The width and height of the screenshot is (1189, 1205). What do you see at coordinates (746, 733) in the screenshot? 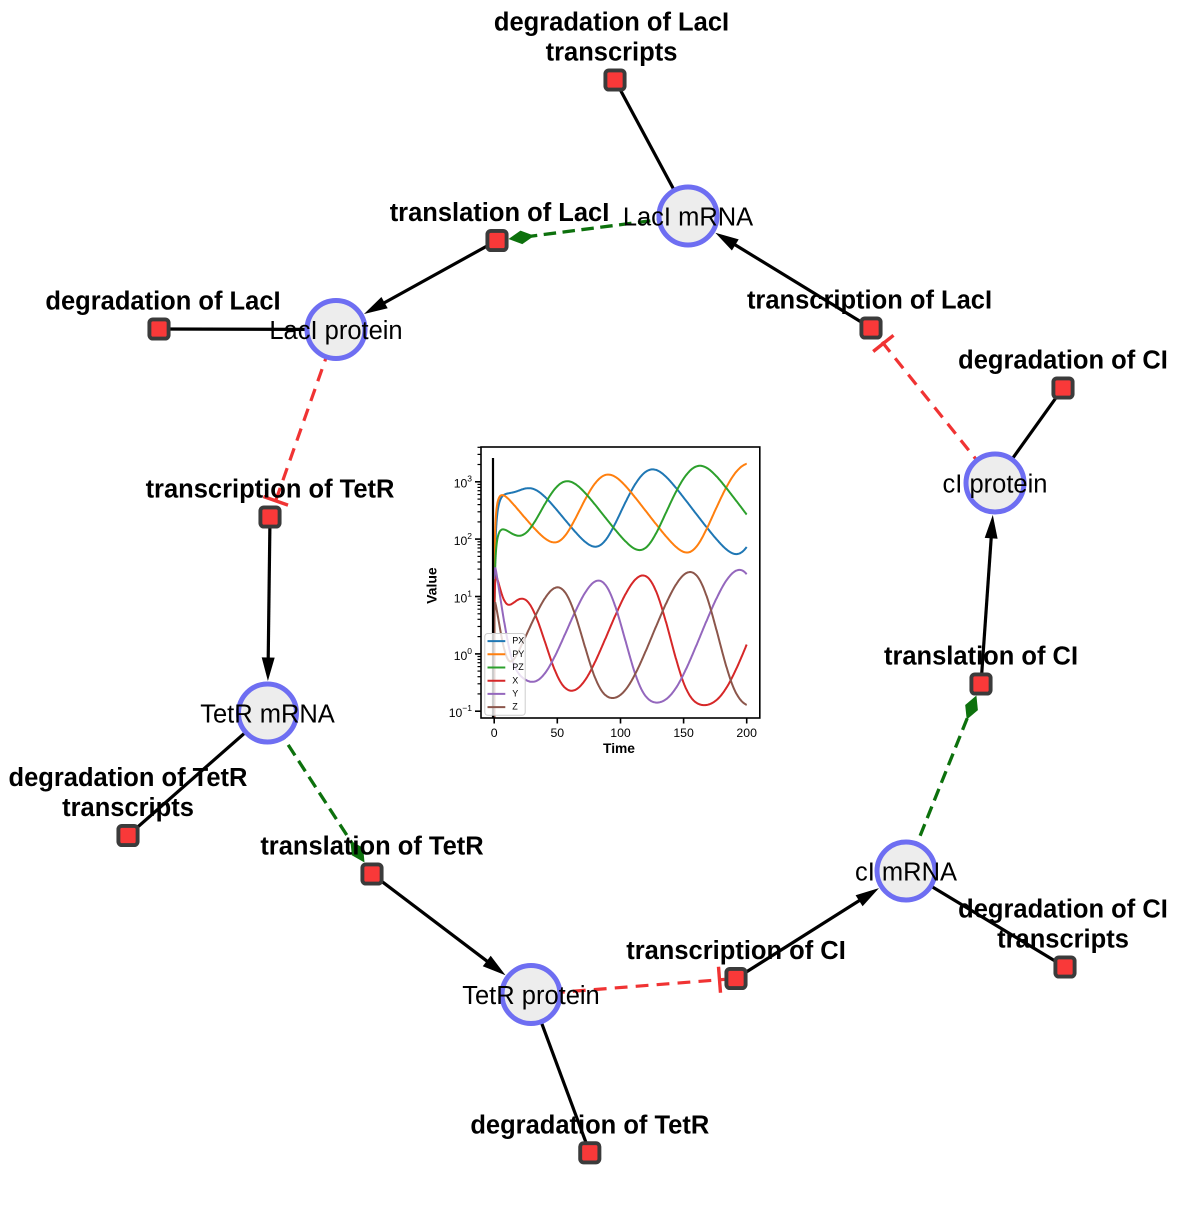
I see `svg-text: 200` at bounding box center [746, 733].